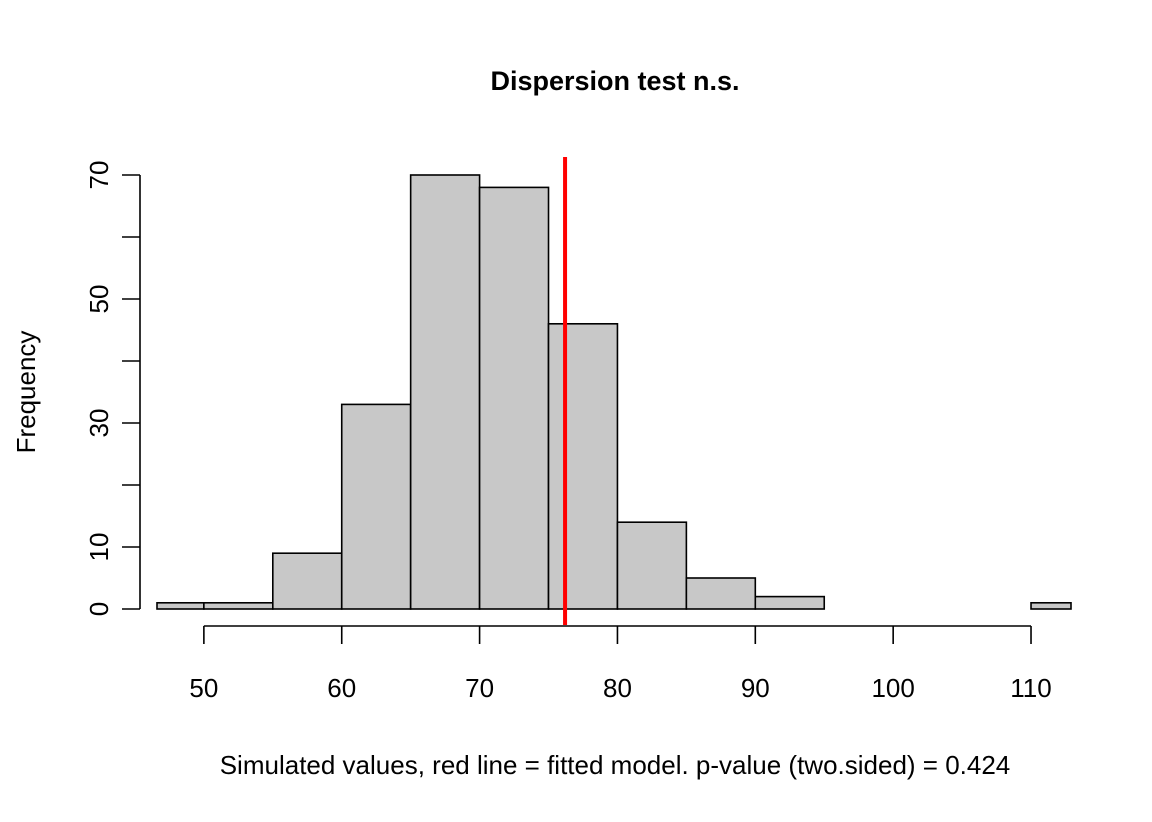 Image resolution: width=1152 pixels, height=822 pixels. Describe the element at coordinates (620, 664) in the screenshot. I see `x-axis: 50 60 70 80 90 100 110` at that location.